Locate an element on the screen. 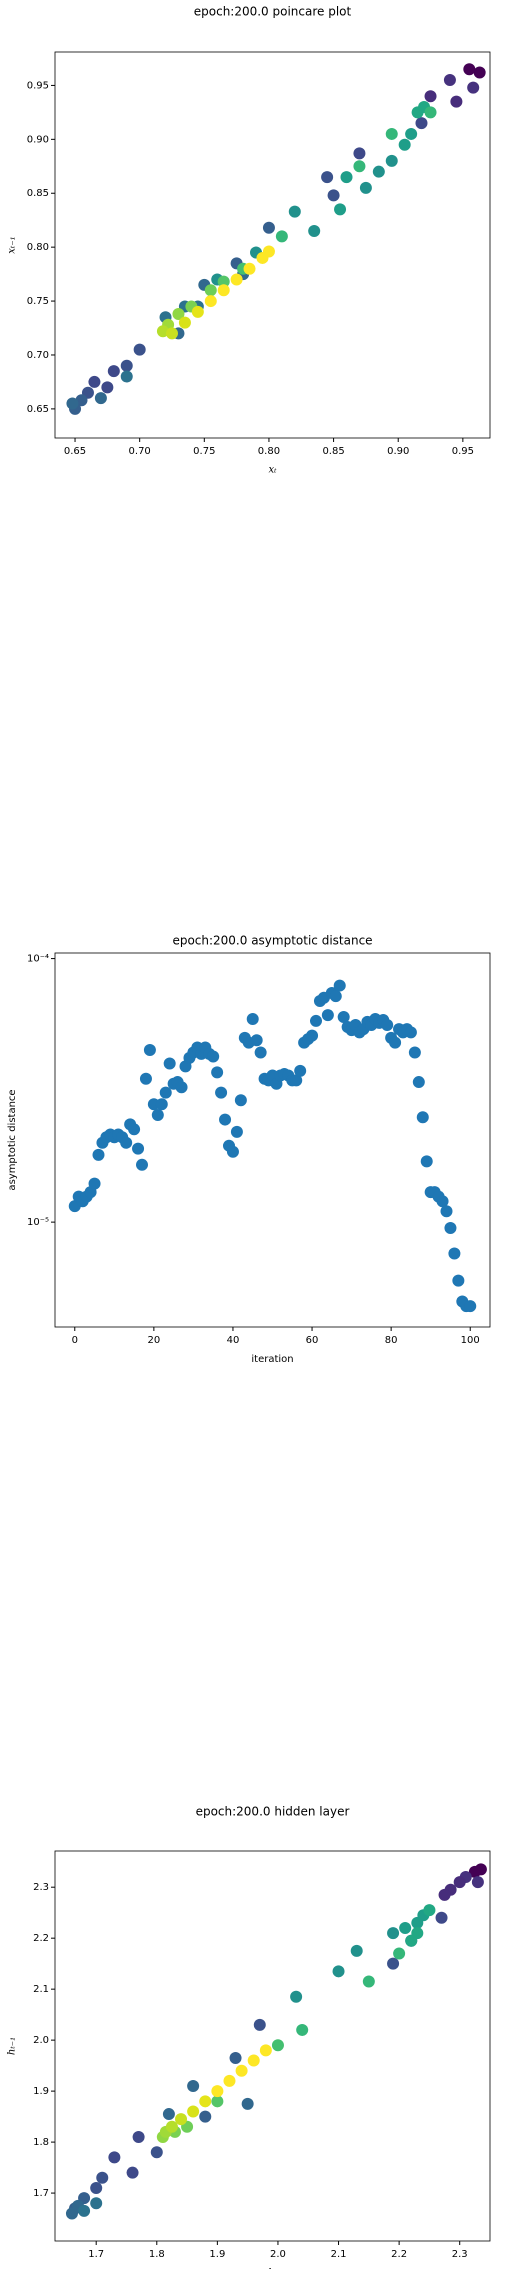 The image size is (506, 2273). x-tick-label: 0.95 is located at coordinates (463, 451).